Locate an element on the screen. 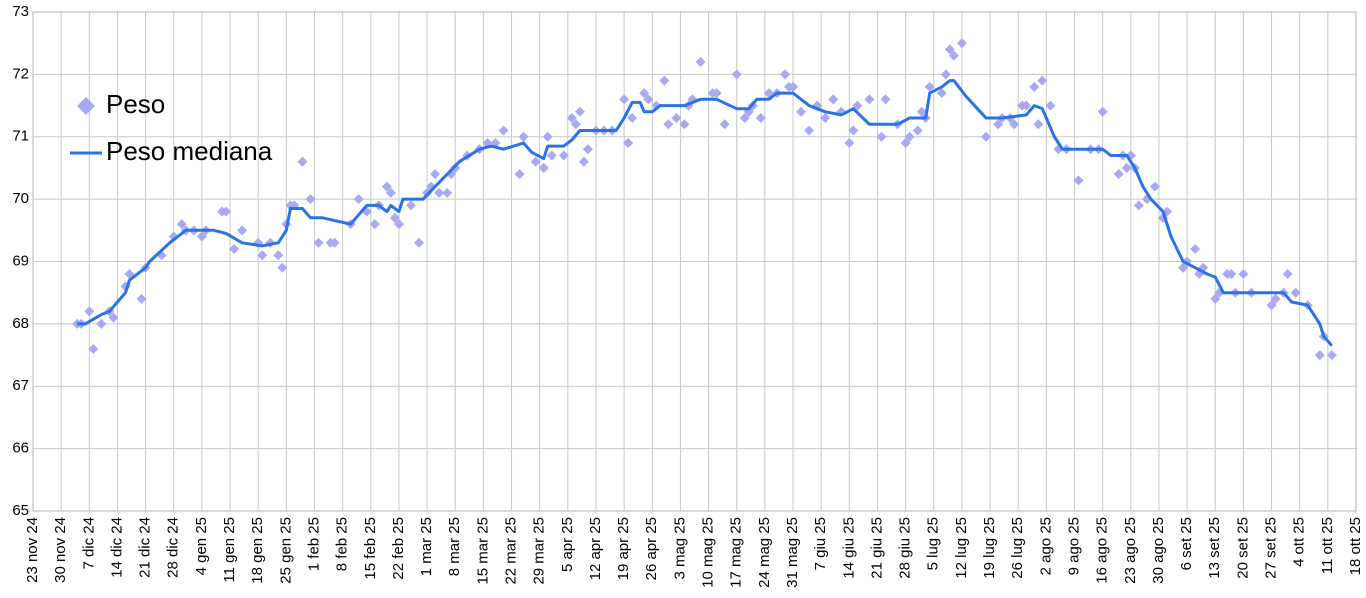 The image size is (1366, 598). x-tick-label: 12 lug 25 is located at coordinates (961, 548).